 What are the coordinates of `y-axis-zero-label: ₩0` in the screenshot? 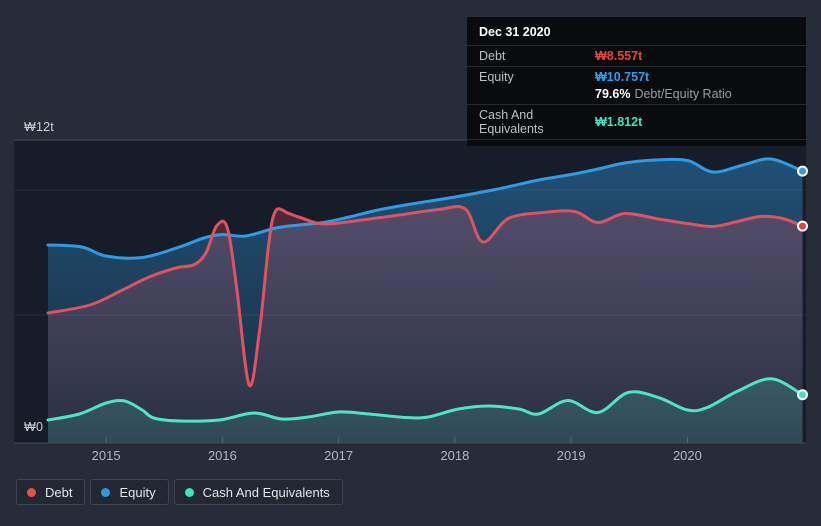 It's located at (34, 427).